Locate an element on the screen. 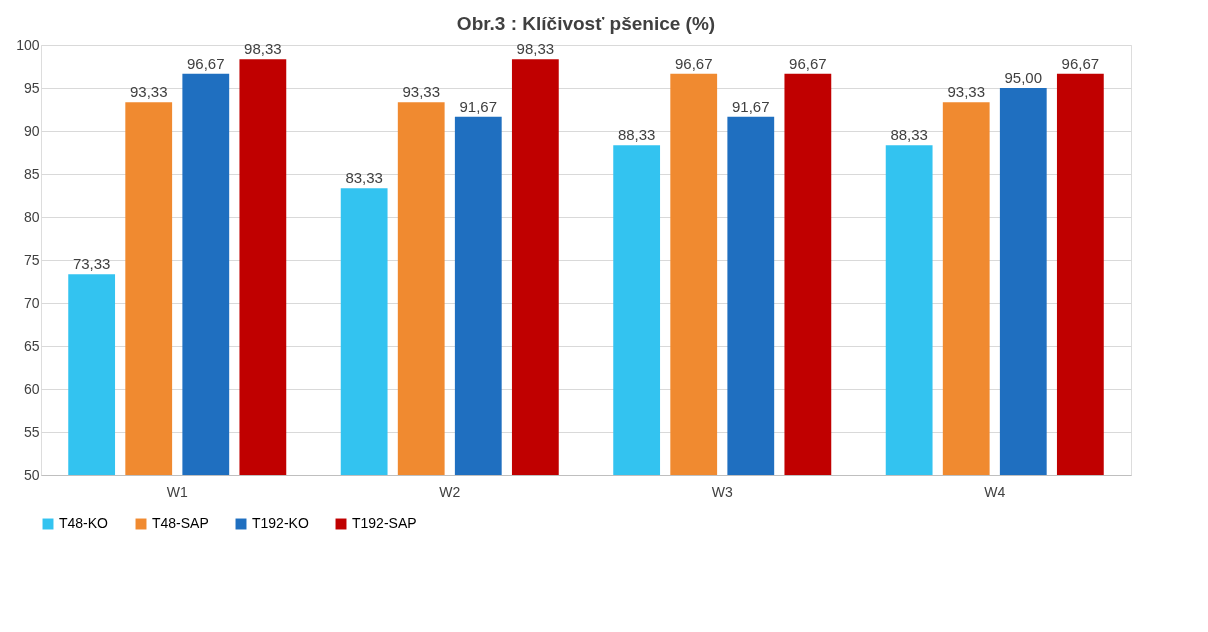  y-tick-label: 100 is located at coordinates (28, 44).